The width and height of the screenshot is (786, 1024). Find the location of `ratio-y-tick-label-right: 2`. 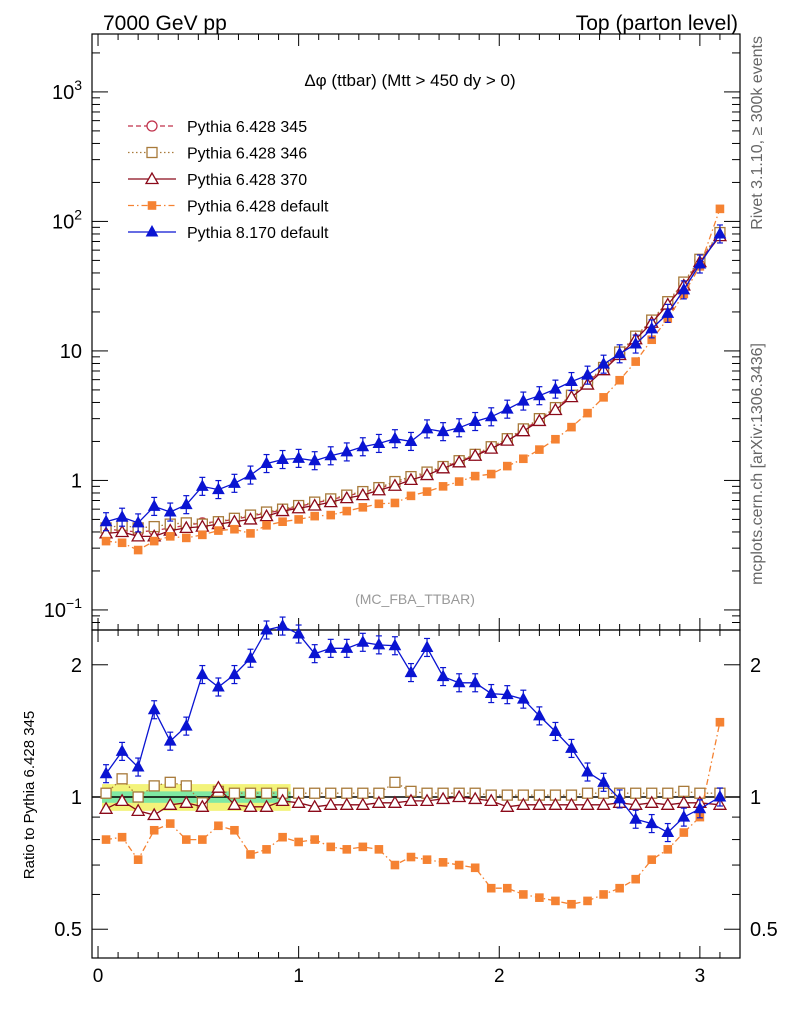

ratio-y-tick-label-right: 2 is located at coordinates (755, 666).